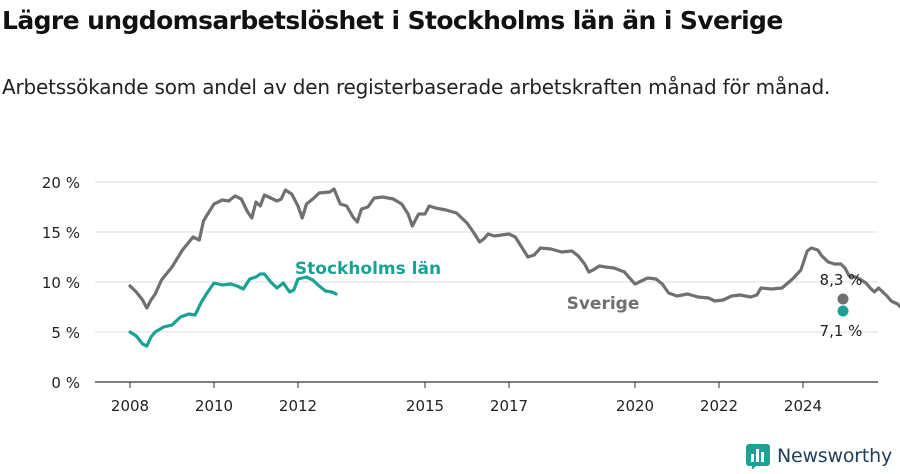  What do you see at coordinates (65, 333) in the screenshot?
I see `y-tick-label: 5 %` at bounding box center [65, 333].